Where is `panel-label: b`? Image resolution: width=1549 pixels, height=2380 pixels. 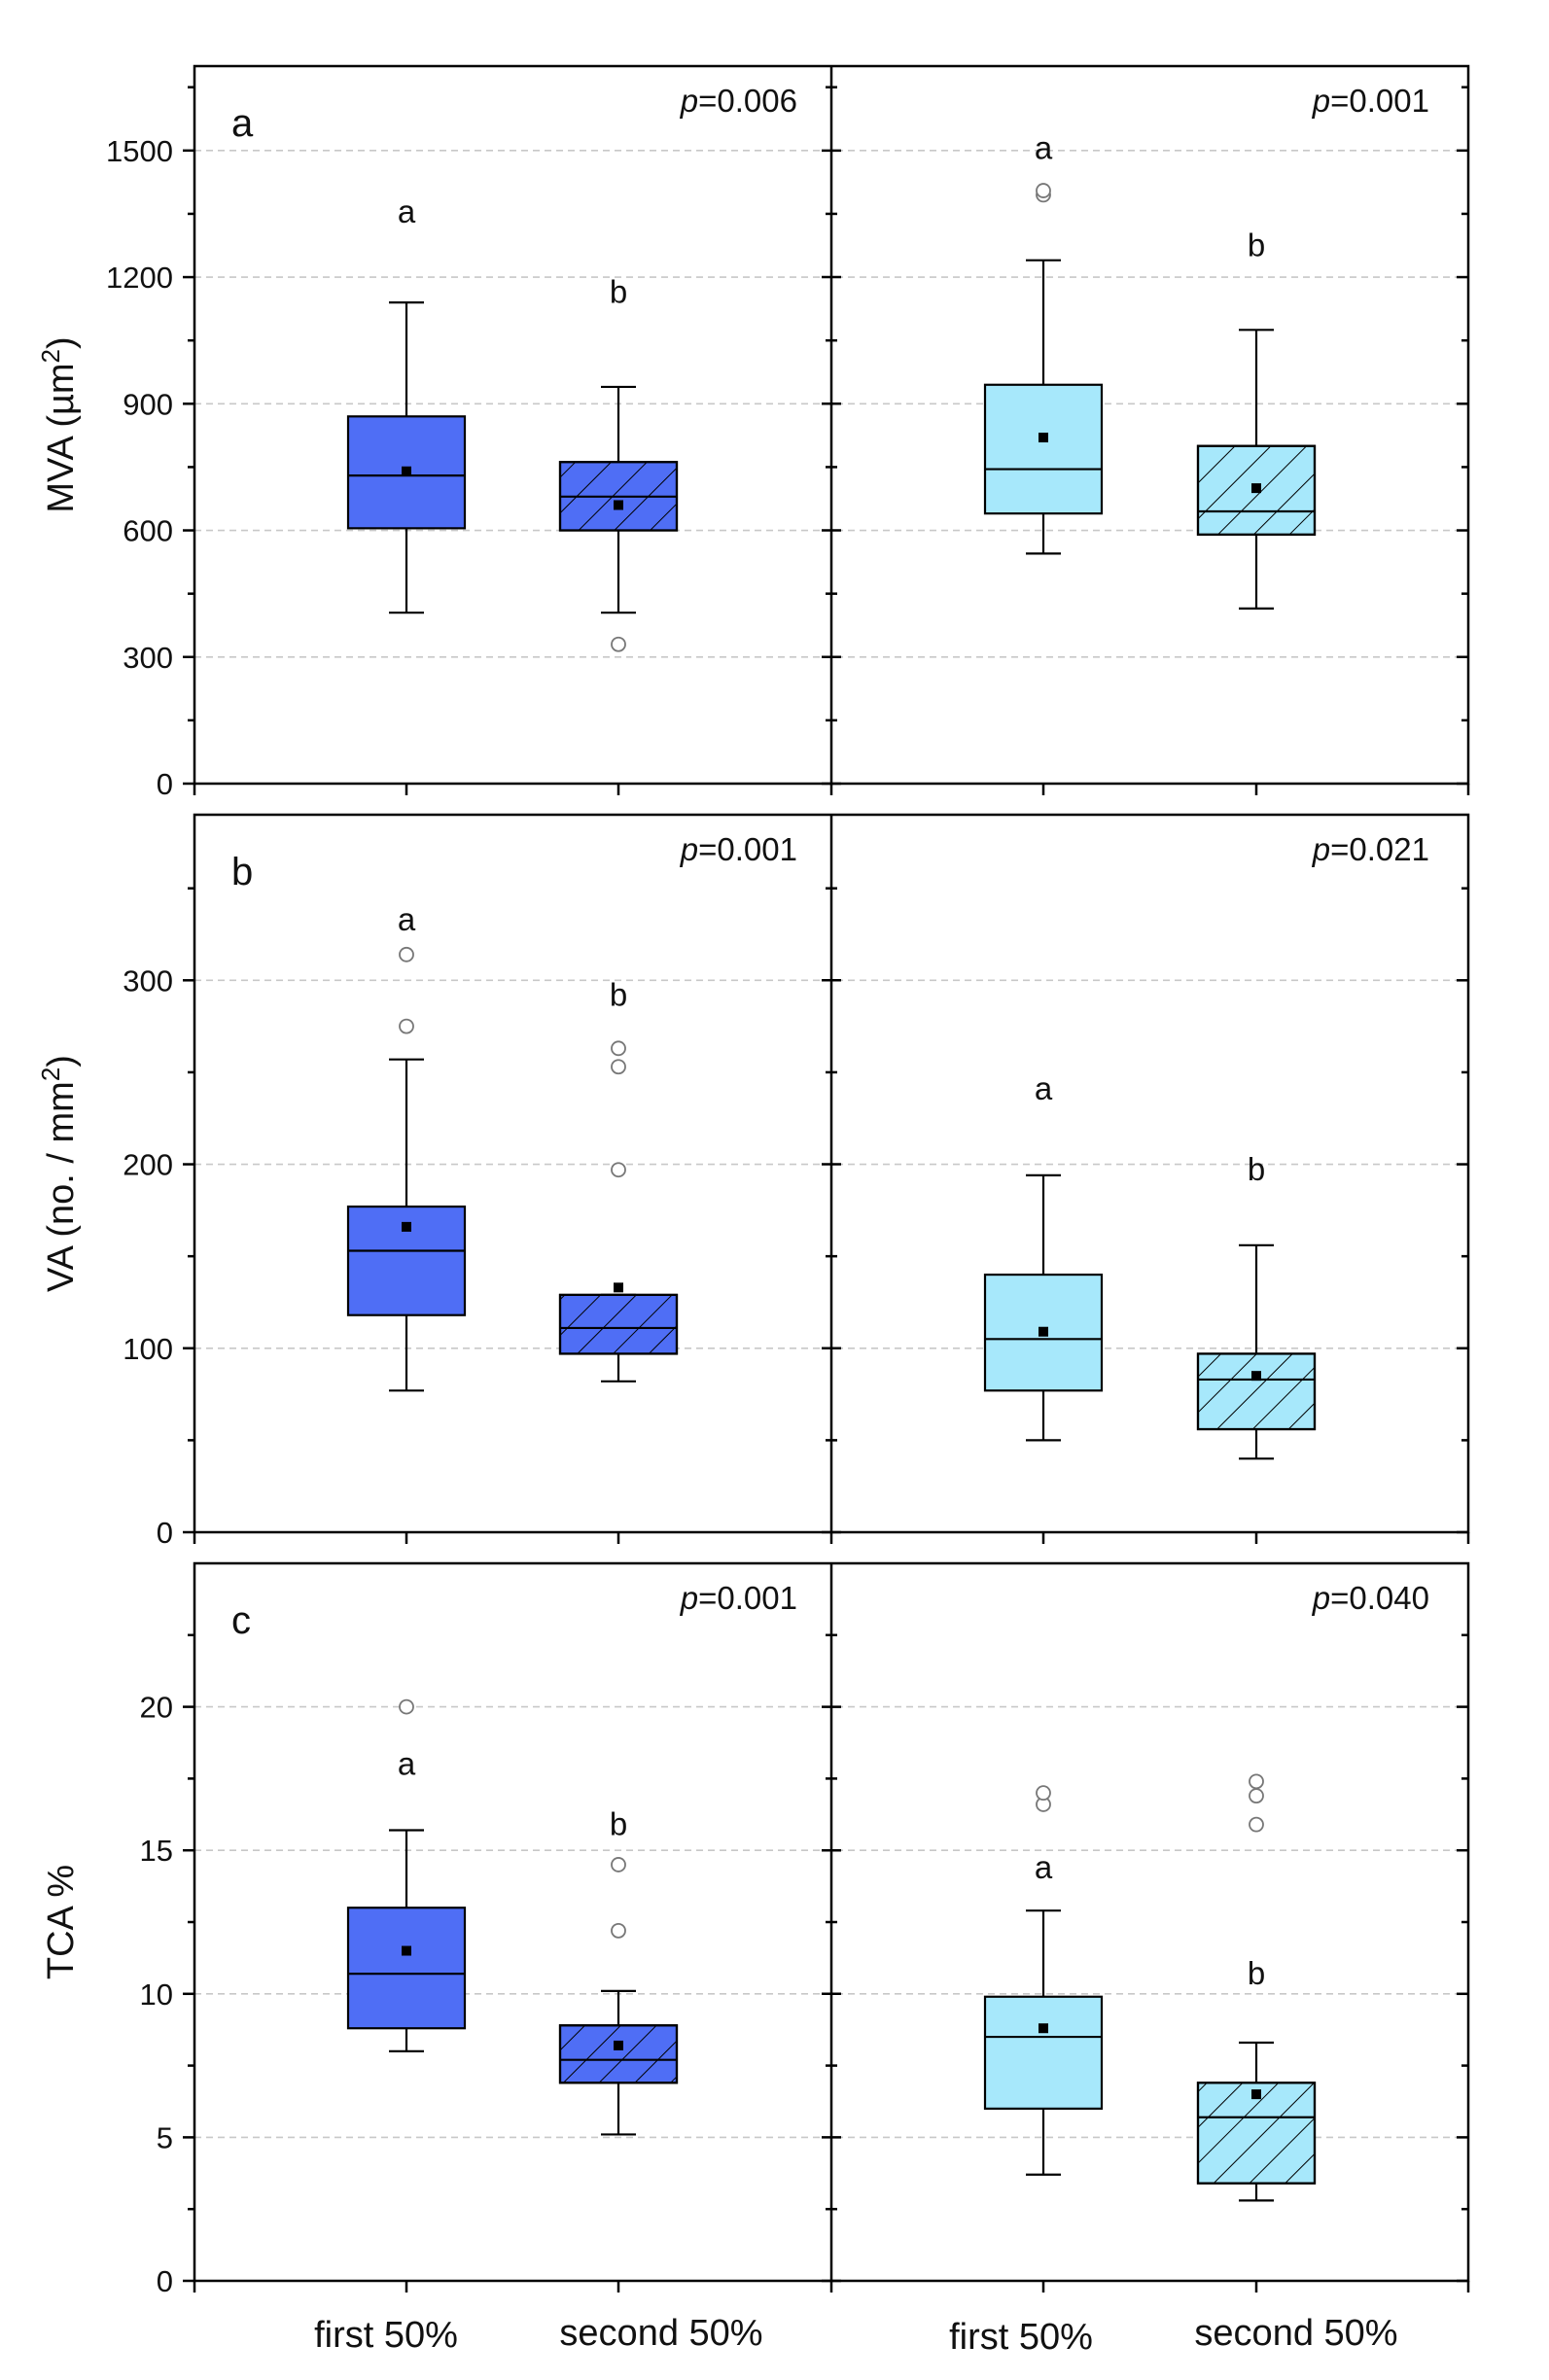 panel-label: b is located at coordinates (242, 872).